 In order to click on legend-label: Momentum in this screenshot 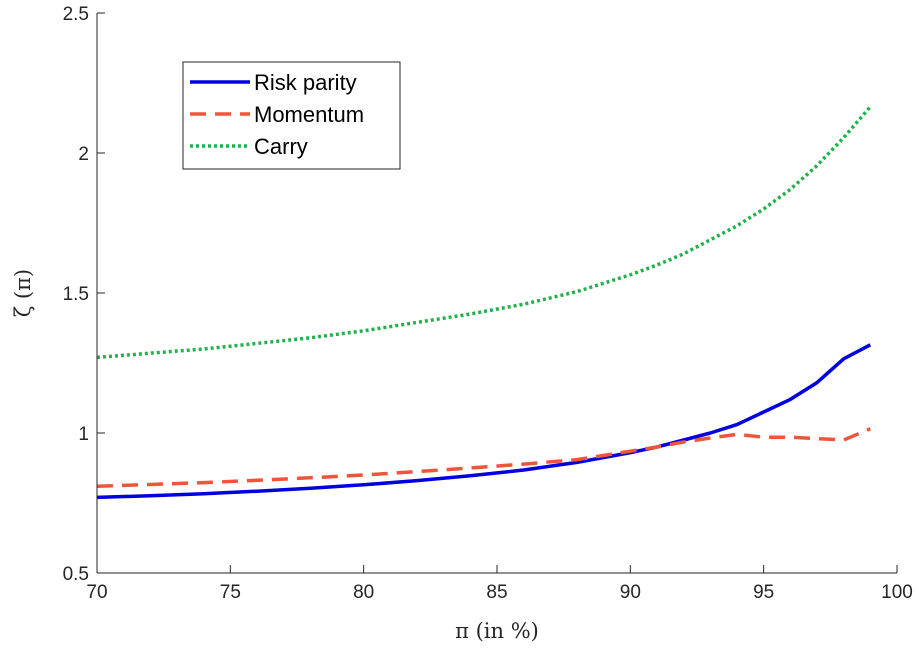, I will do `click(309, 114)`.